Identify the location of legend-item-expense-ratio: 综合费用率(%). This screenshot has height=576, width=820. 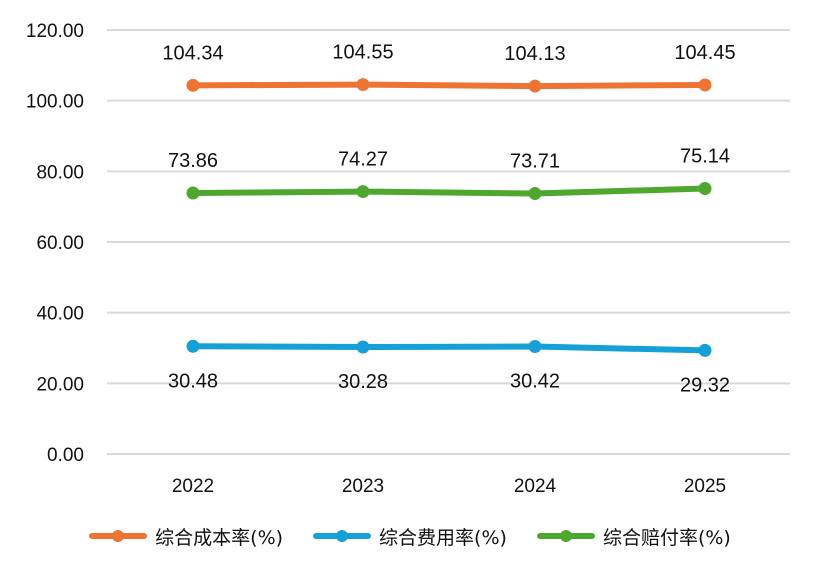
(410, 536).